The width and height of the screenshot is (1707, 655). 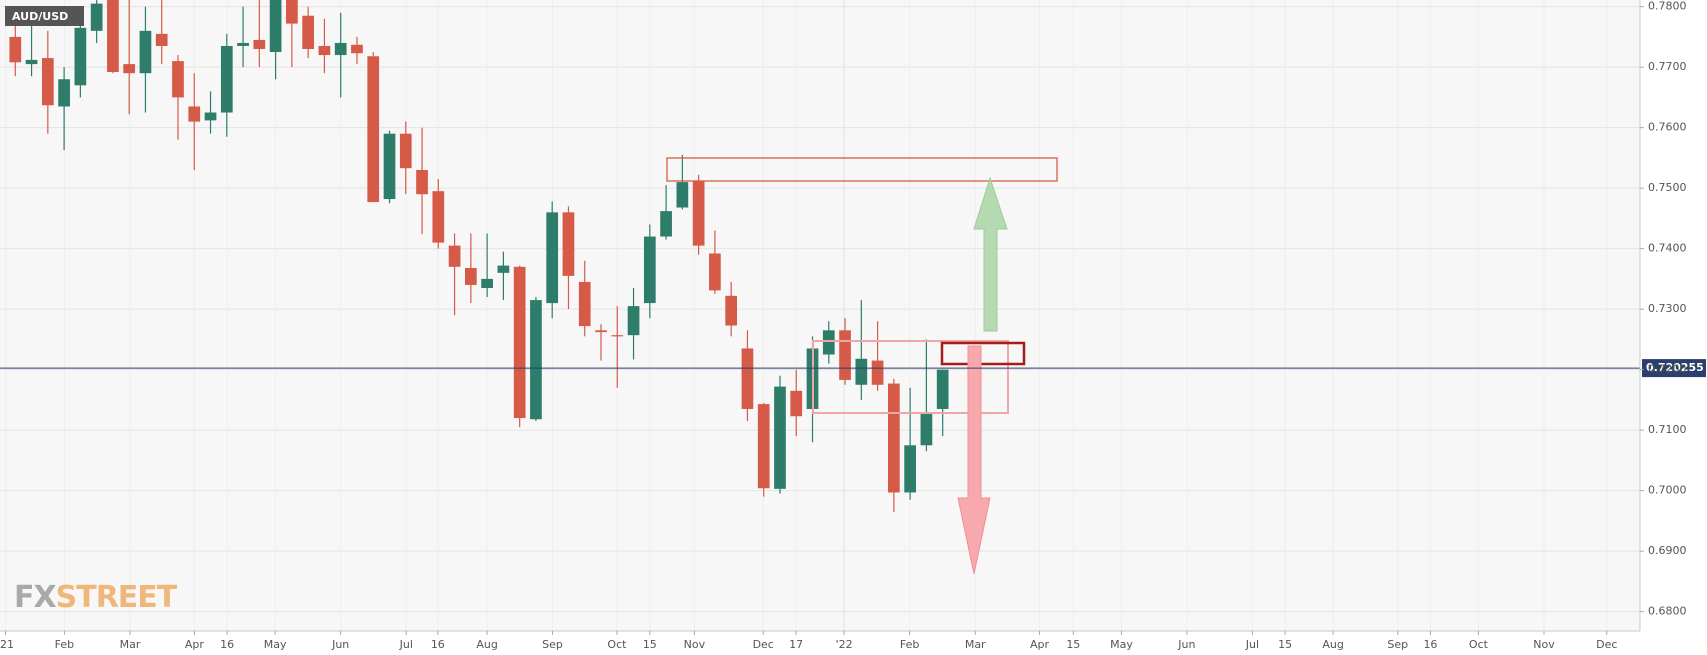 I want to click on symbol-badge, so click(x=44, y=16).